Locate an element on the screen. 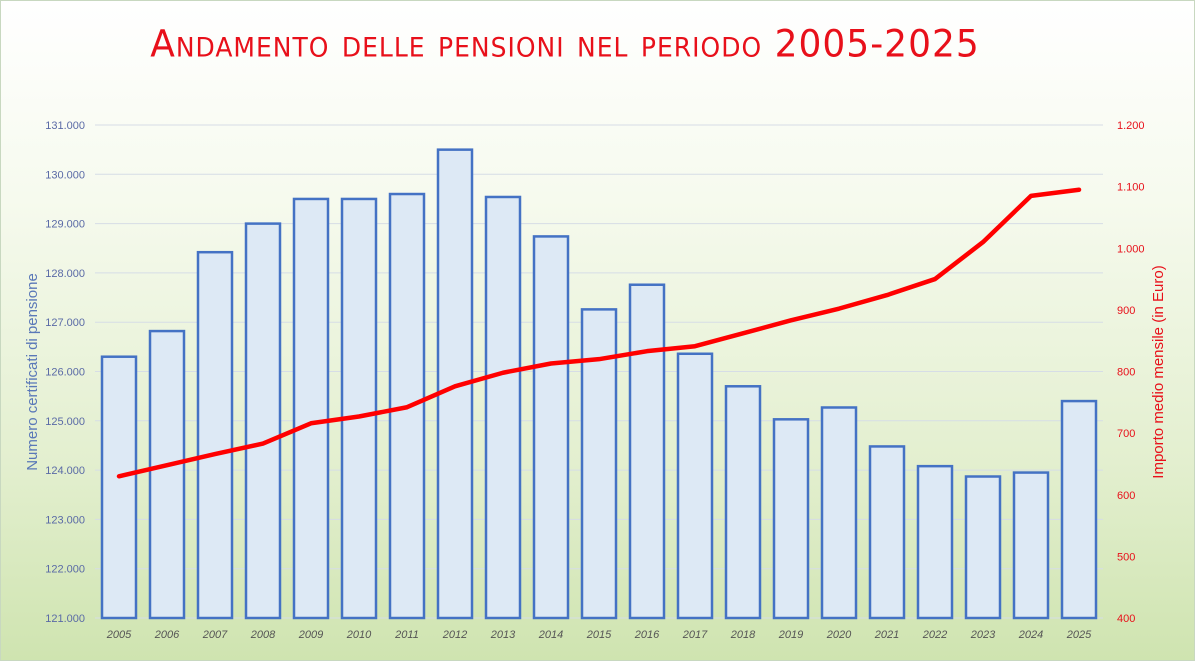 The height and width of the screenshot is (661, 1195). right-tick-label: 700 is located at coordinates (1126, 434).